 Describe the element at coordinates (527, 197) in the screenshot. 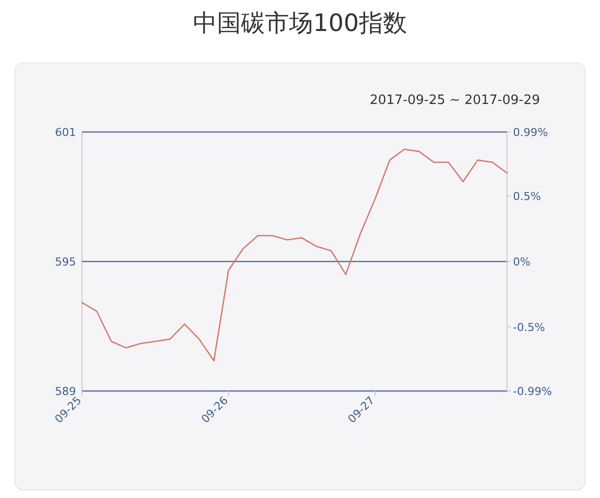

I see `y2-tick-label: 0.5%` at that location.